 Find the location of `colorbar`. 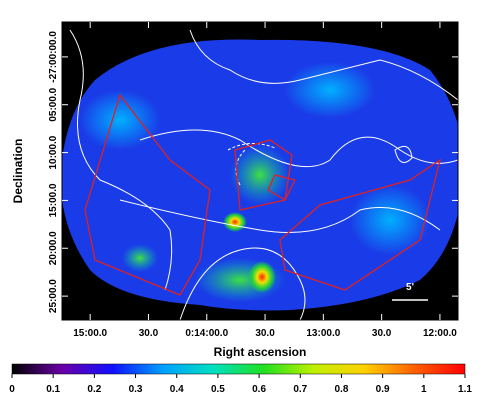

colorbar is located at coordinates (238, 369).